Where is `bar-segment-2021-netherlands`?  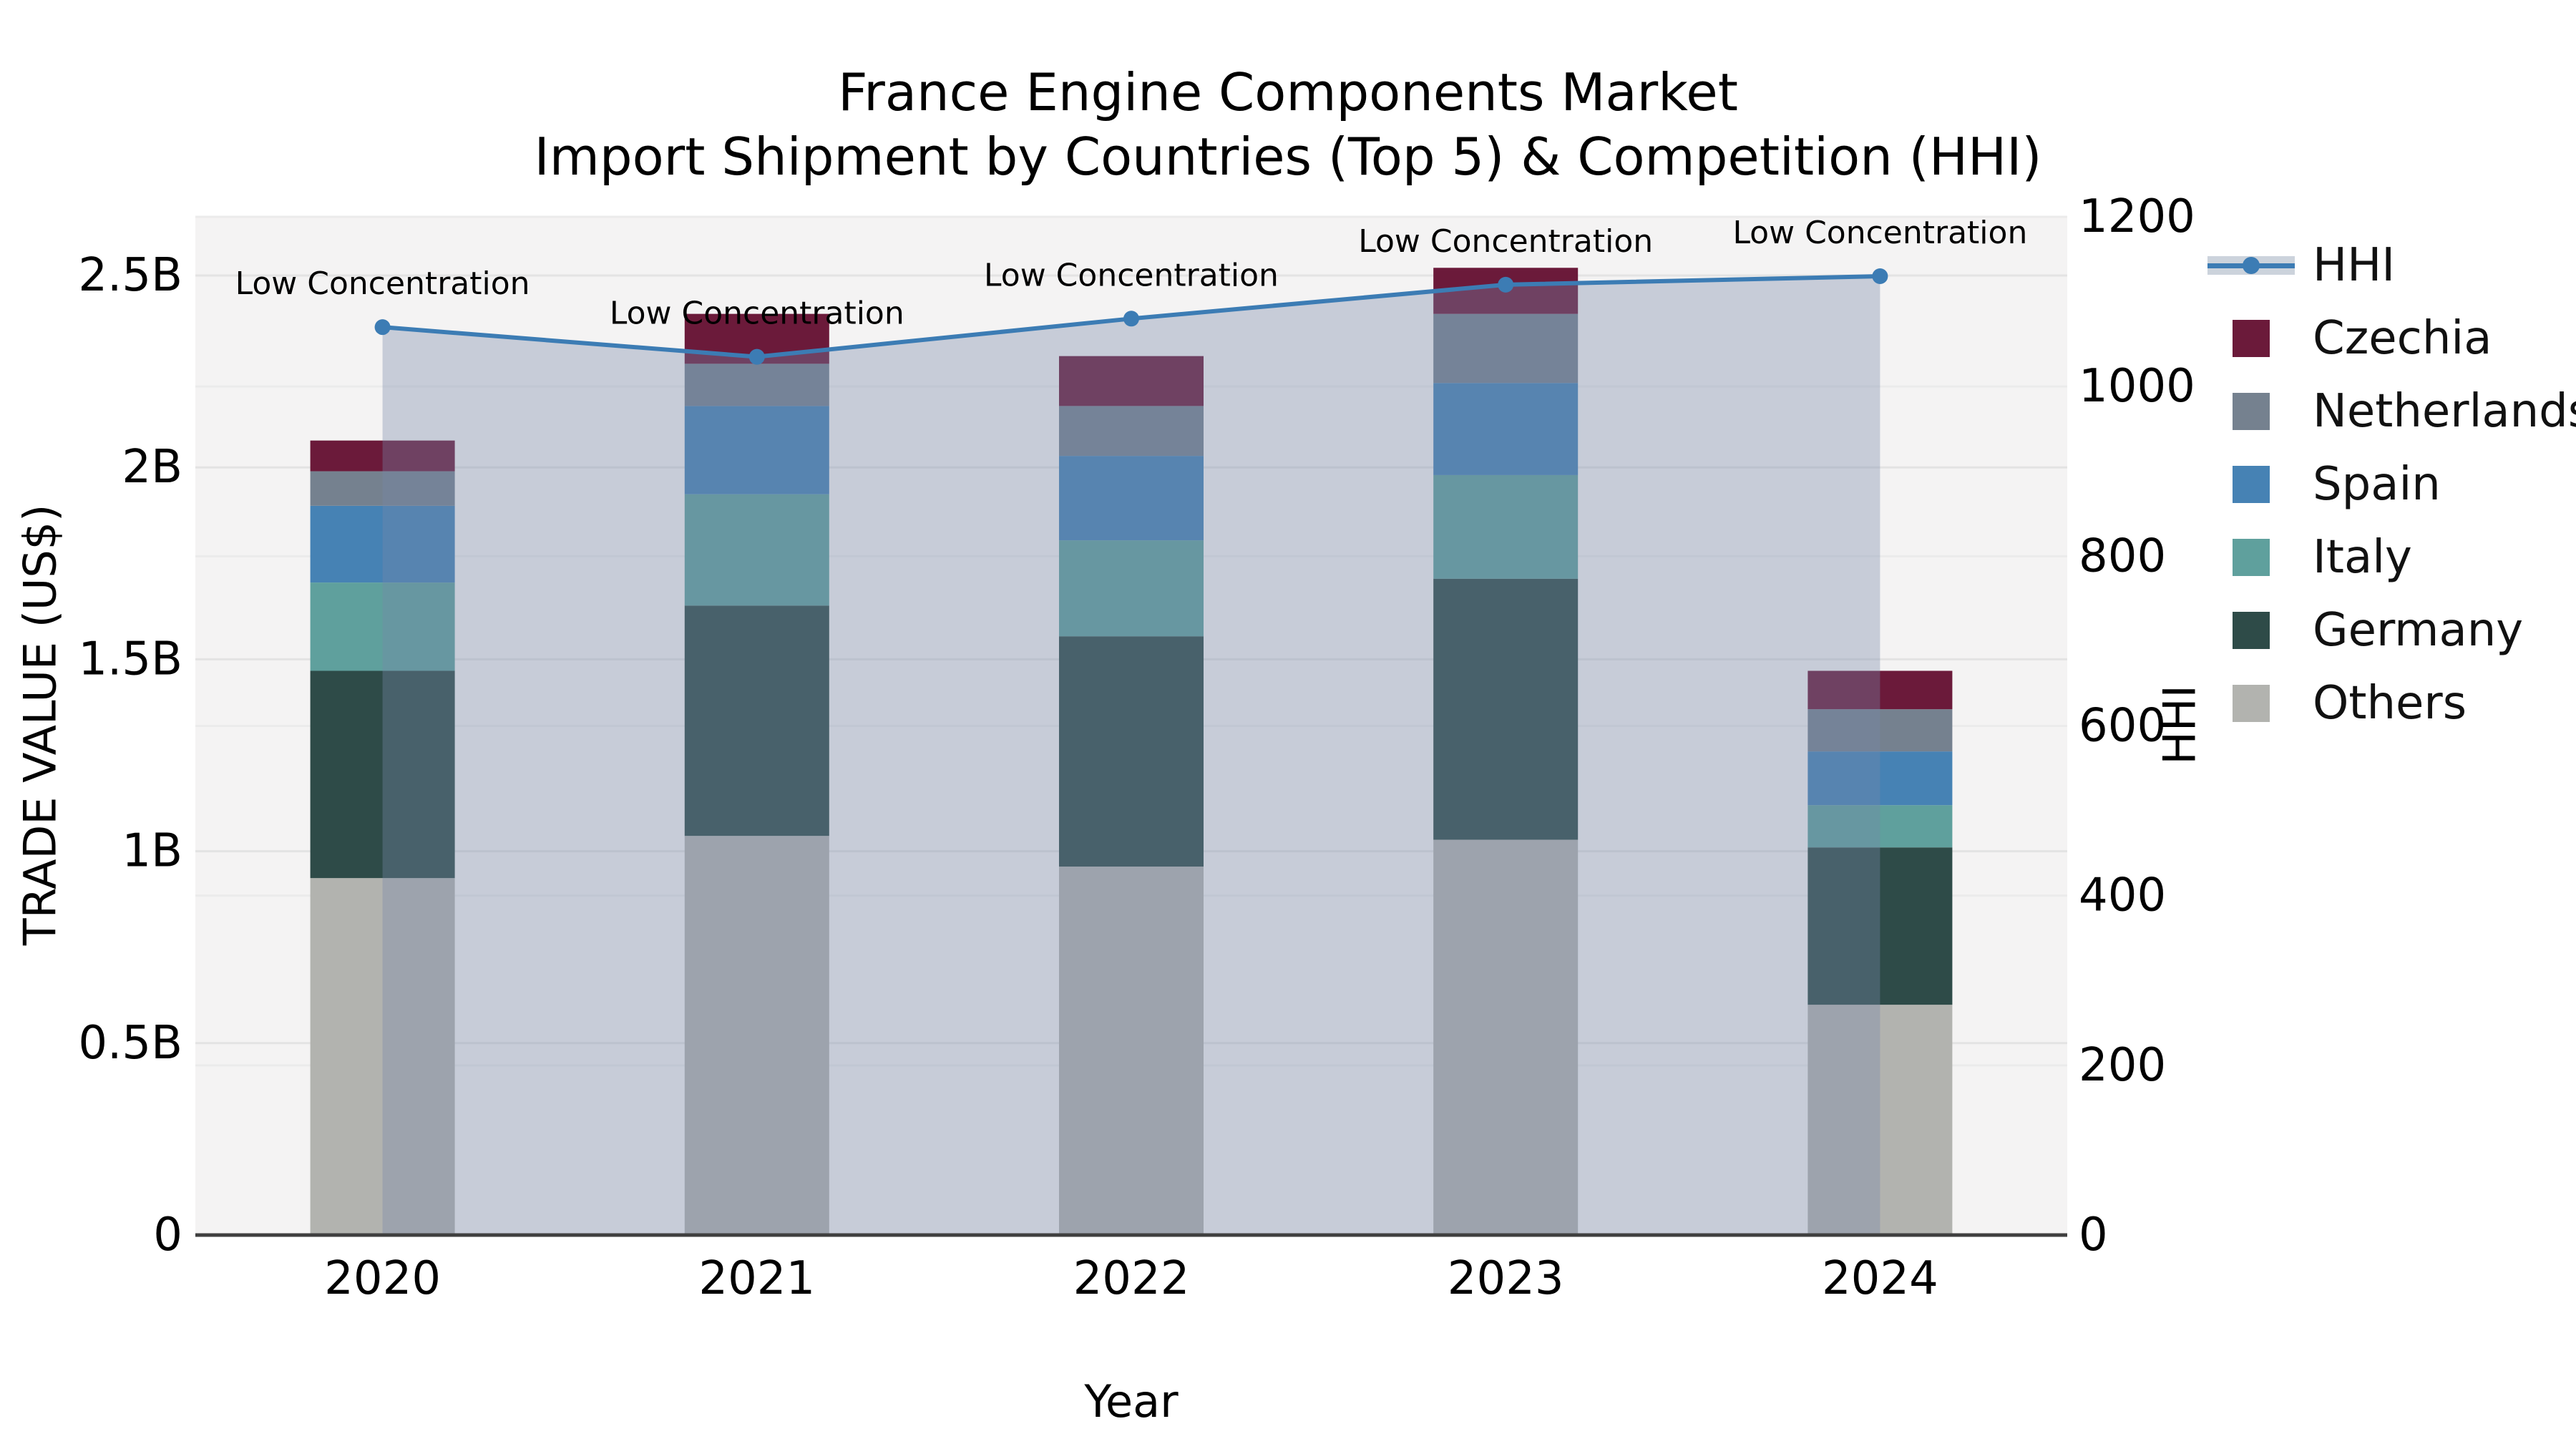 bar-segment-2021-netherlands is located at coordinates (756, 385).